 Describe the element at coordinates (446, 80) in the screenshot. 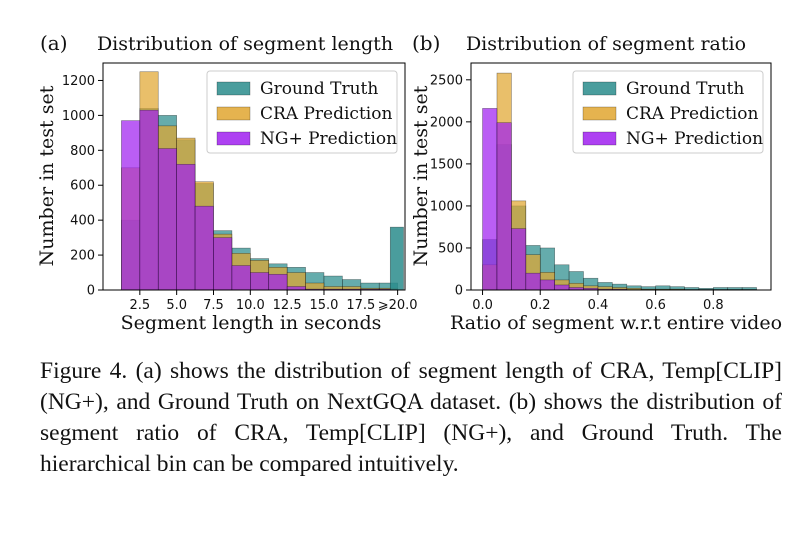

I see `panel-b-ytick-label: 2500` at that location.